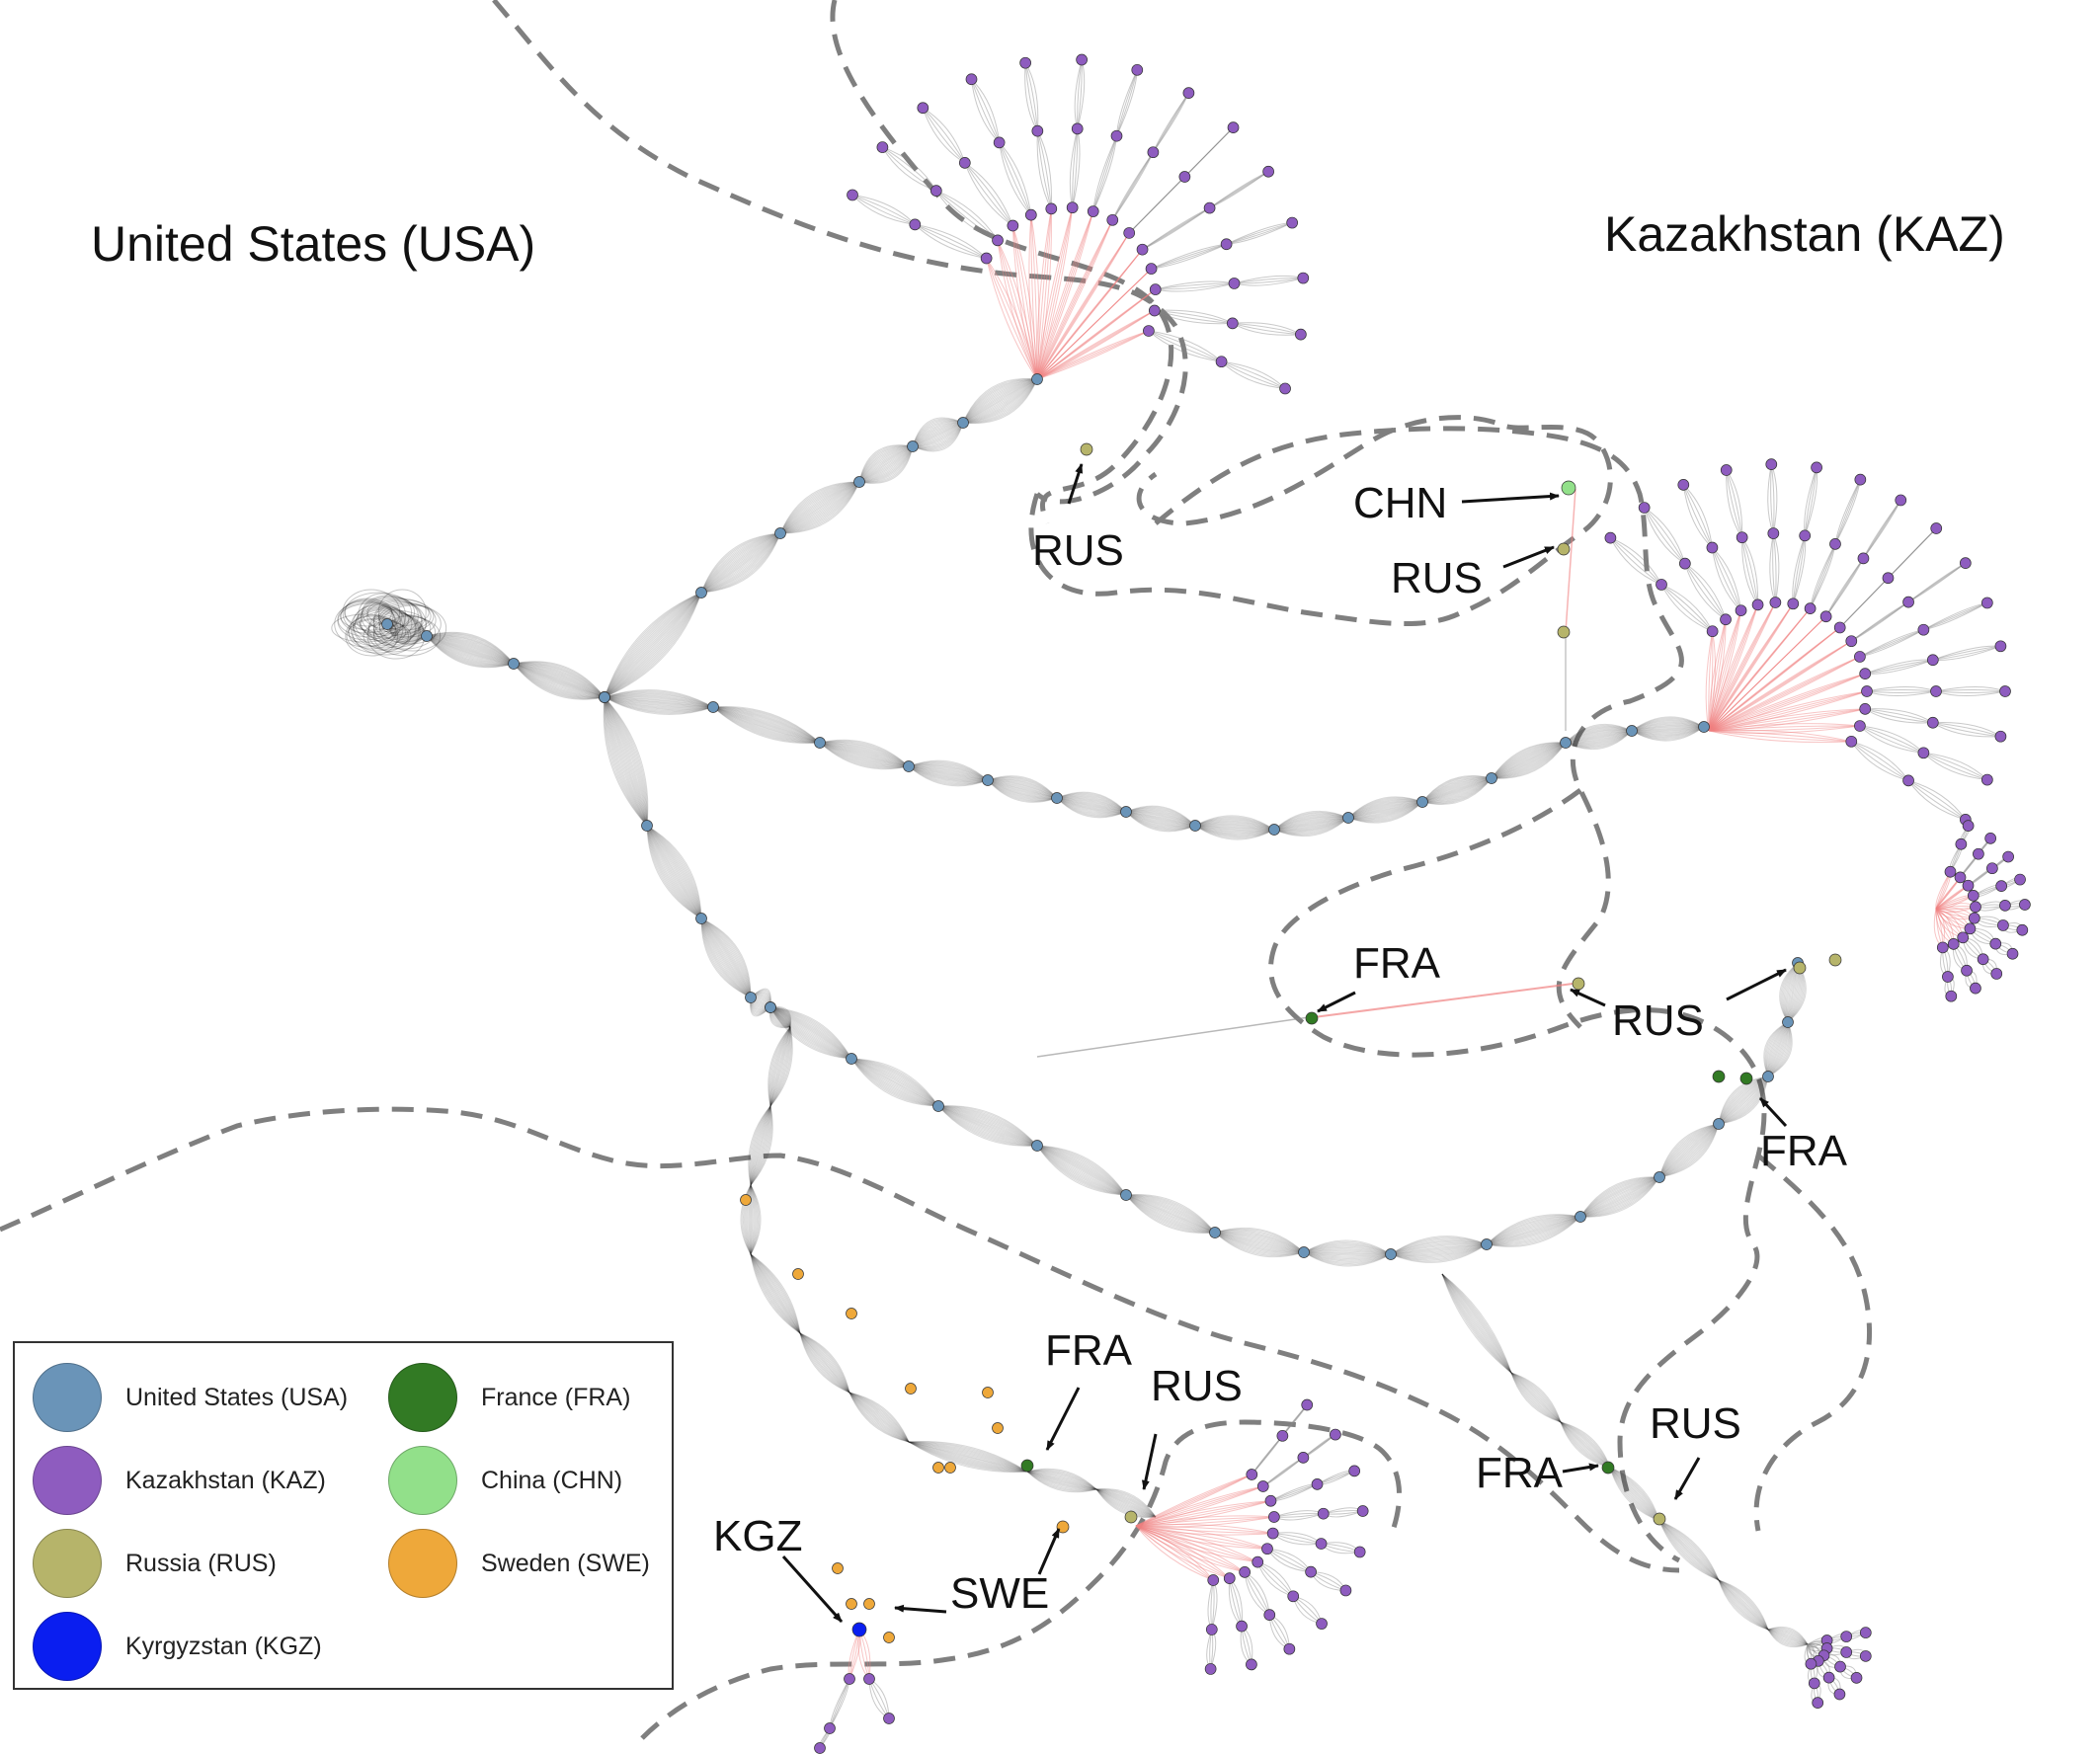 Image resolution: width=2100 pixels, height=1754 pixels. I want to click on legend-label-usa: United States (USA), so click(237, 1397).